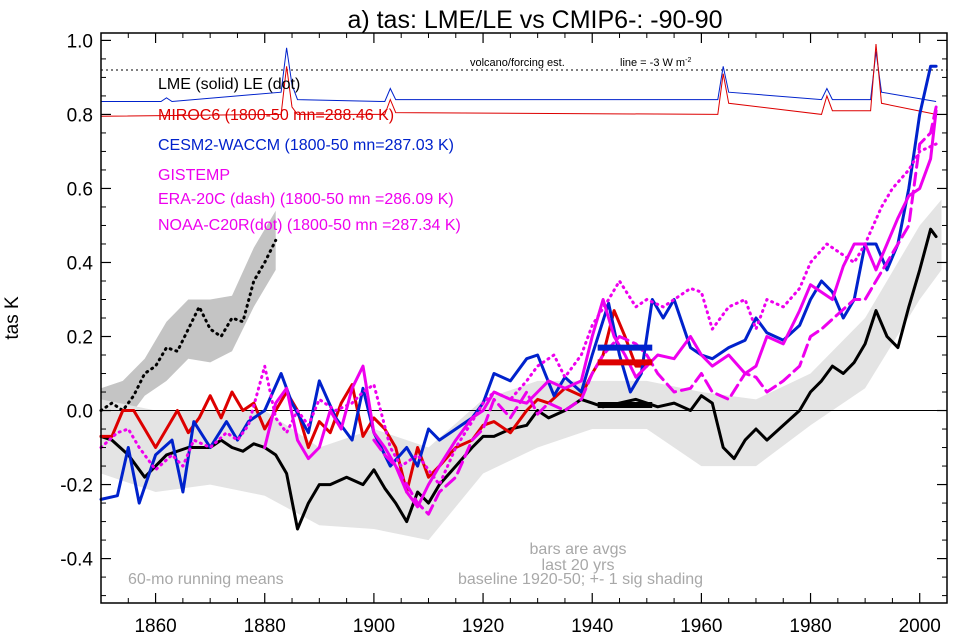 The width and height of the screenshot is (964, 641). I want to click on baseline-note: baseline 1920-50; +- 1 sig shading, so click(580, 579).